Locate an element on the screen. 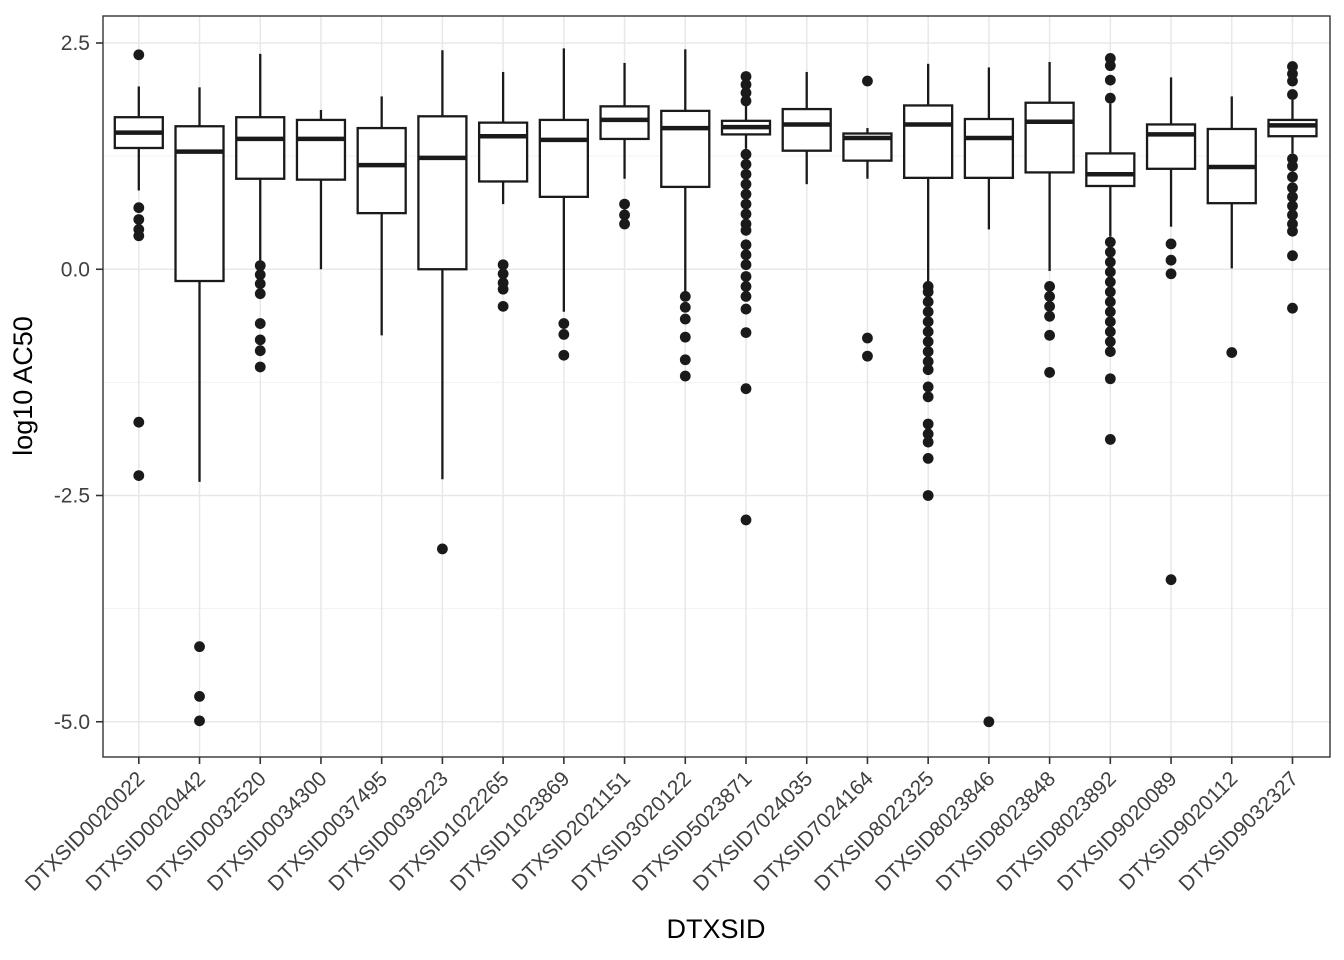 The height and width of the screenshot is (960, 1344). y-tick-label: 0.0 is located at coordinates (75, 269).